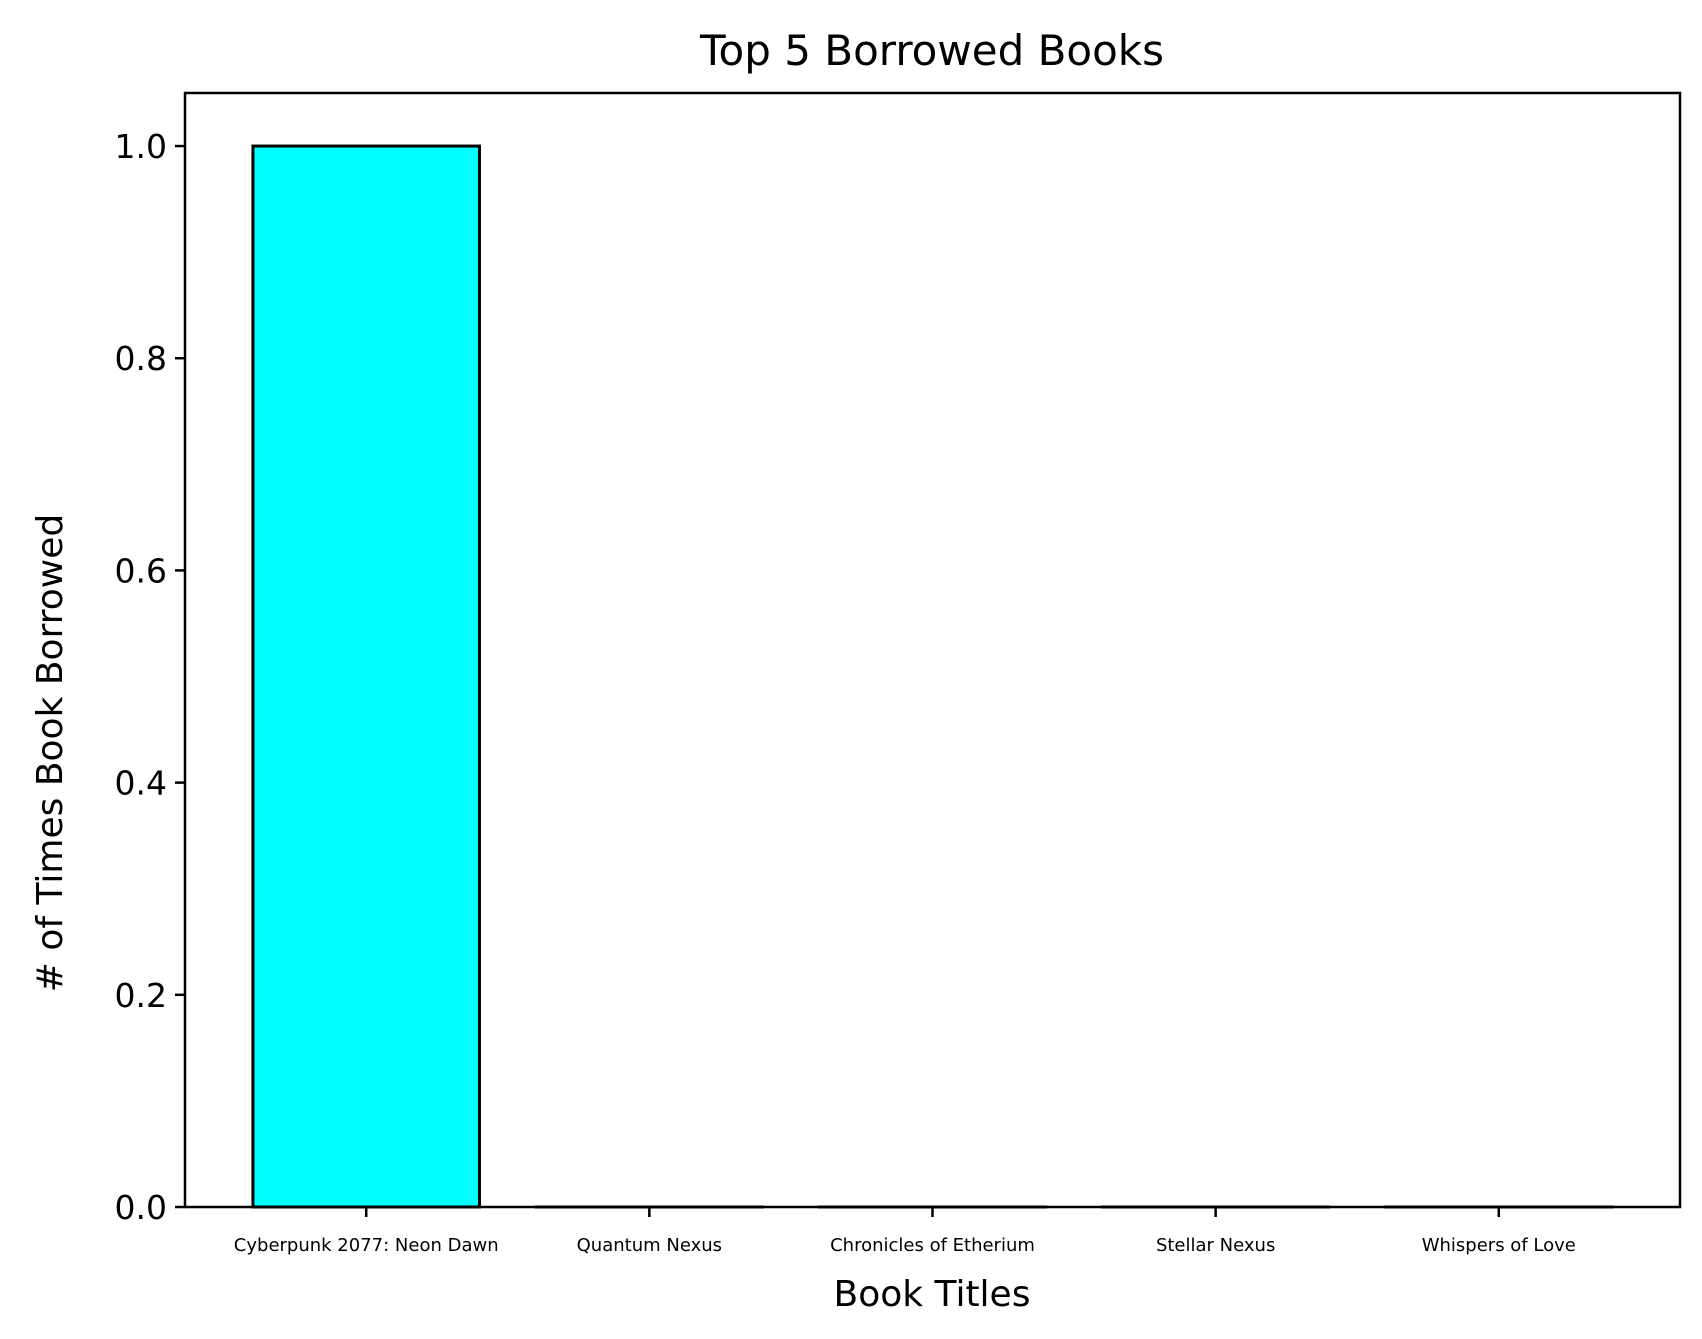 This screenshot has height=1339, width=1702. Describe the element at coordinates (141, 1207) in the screenshot. I see `y-tick-label: 0.0` at that location.